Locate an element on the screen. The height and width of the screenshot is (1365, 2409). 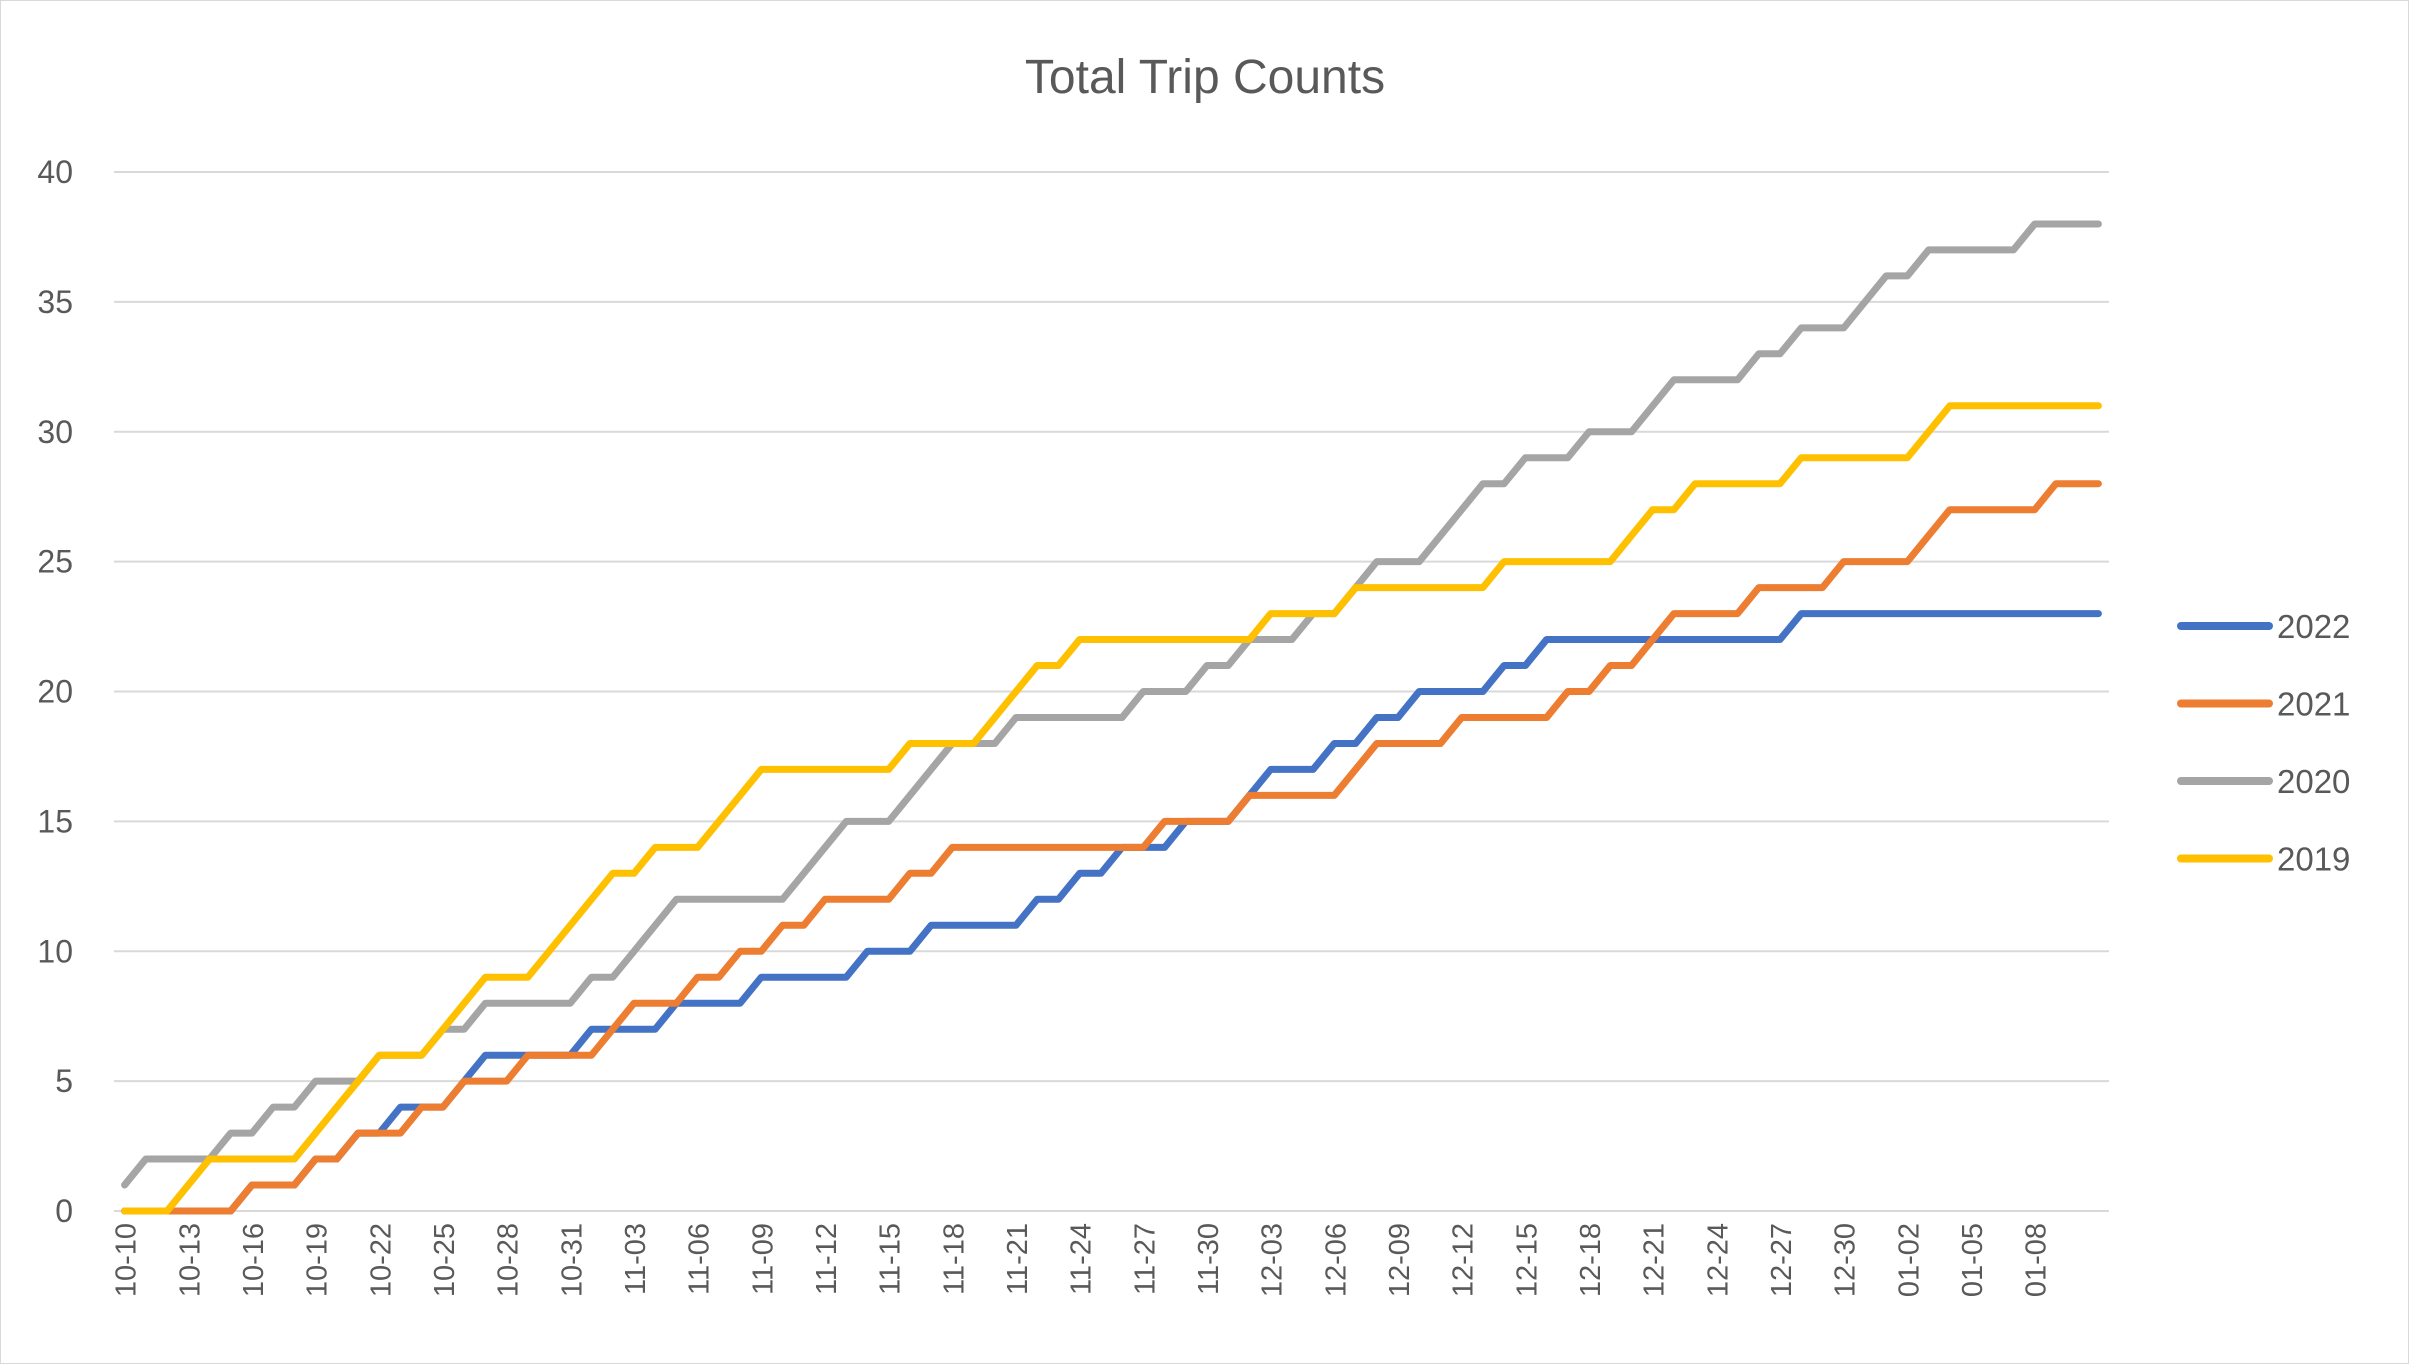
x-tick-label: 10-28 is located at coordinates (509, 1260).